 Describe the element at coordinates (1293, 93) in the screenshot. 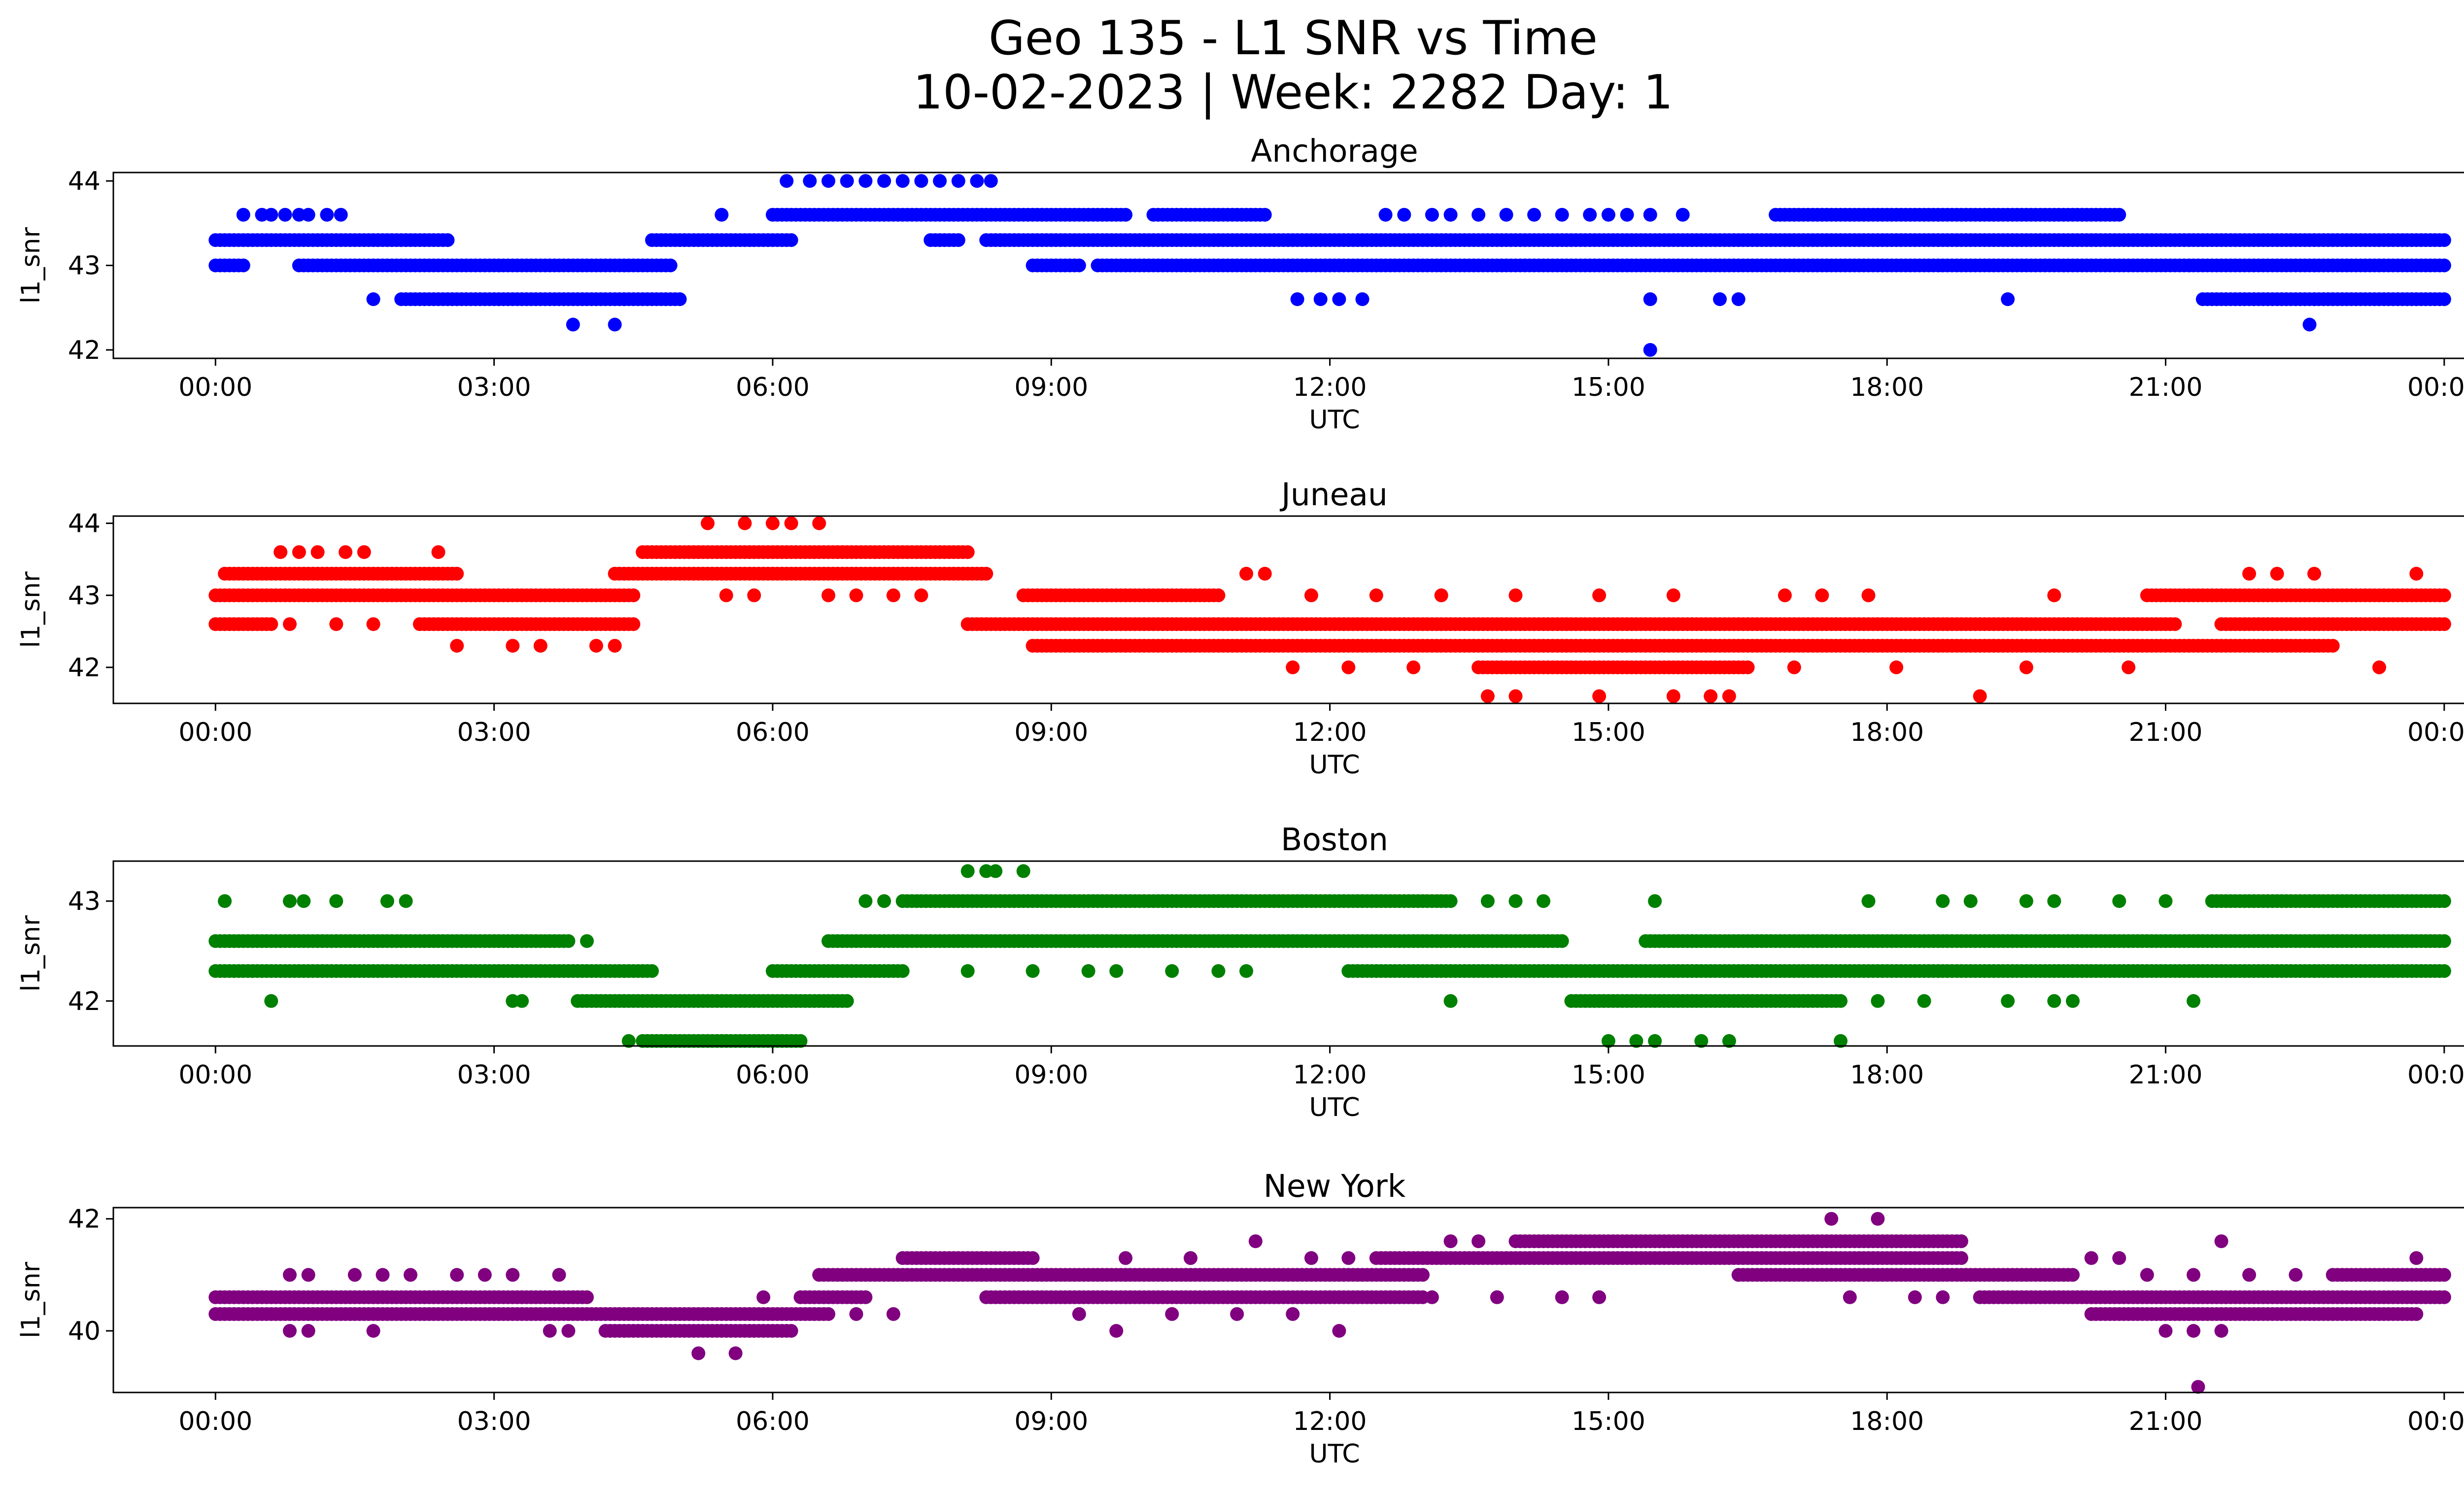

I see `figure-title-line2: 10-02-2023 | Week: 2282 Day: 1` at that location.